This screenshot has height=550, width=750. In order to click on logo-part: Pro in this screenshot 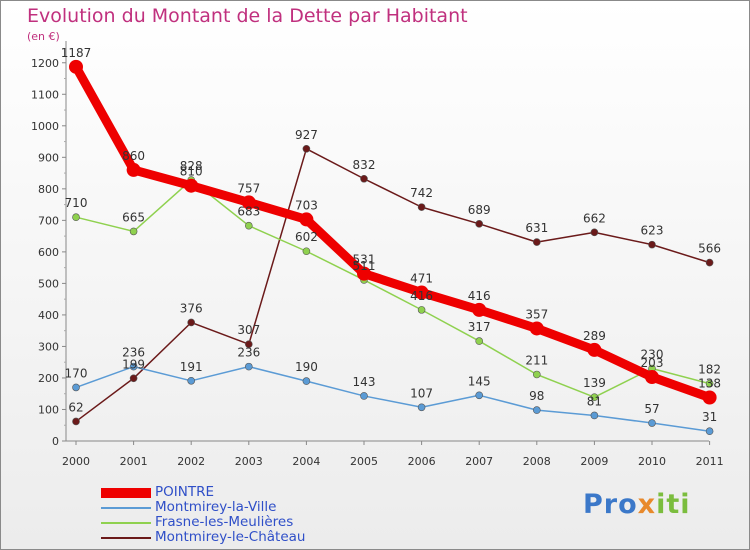, I will do `click(610, 504)`.